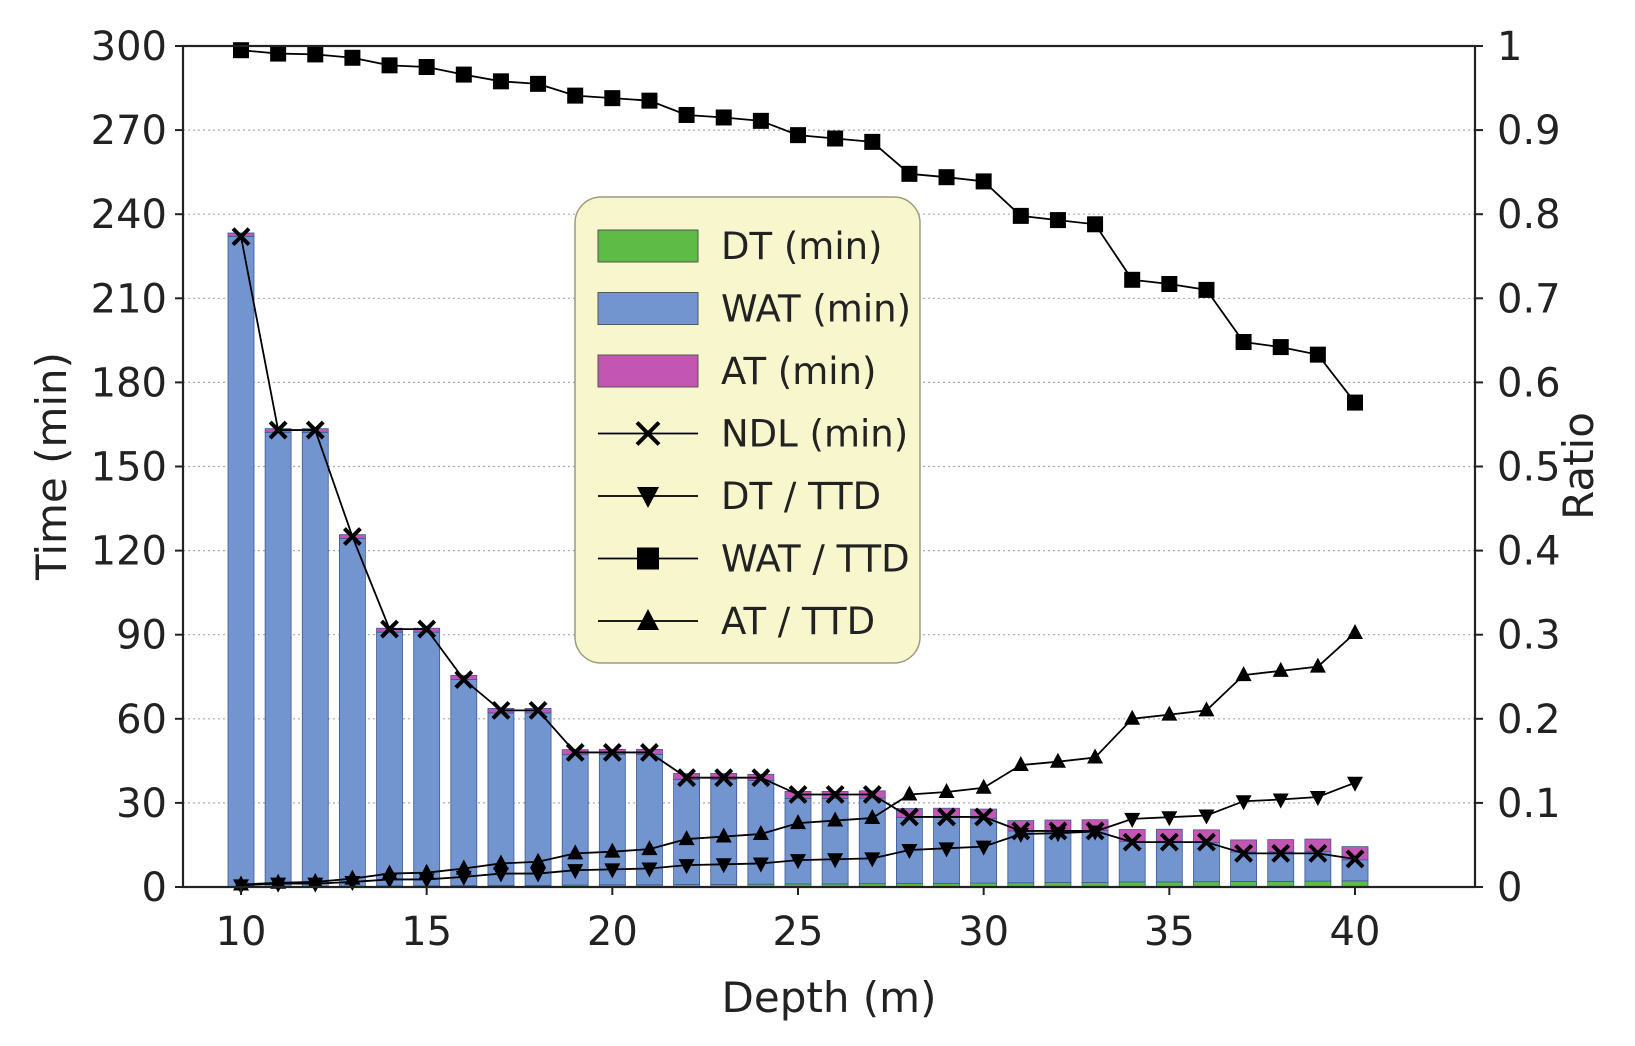  Describe the element at coordinates (814, 434) in the screenshot. I see `legend-label-ndl-min: NDL (min)` at that location.